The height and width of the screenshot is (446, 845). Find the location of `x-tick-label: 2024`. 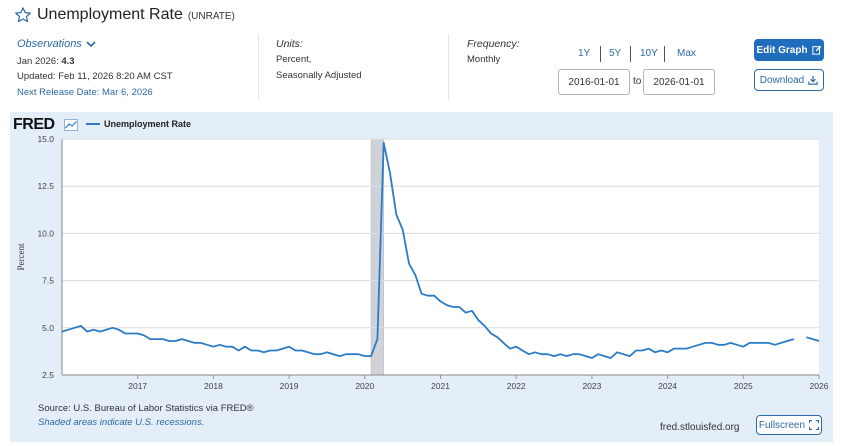

x-tick-label: 2024 is located at coordinates (667, 386).